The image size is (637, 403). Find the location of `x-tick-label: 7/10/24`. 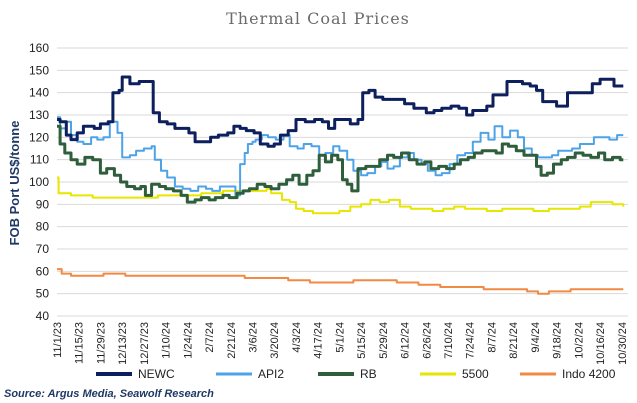

x-tick-label: 7/10/24 is located at coordinates (449, 340).